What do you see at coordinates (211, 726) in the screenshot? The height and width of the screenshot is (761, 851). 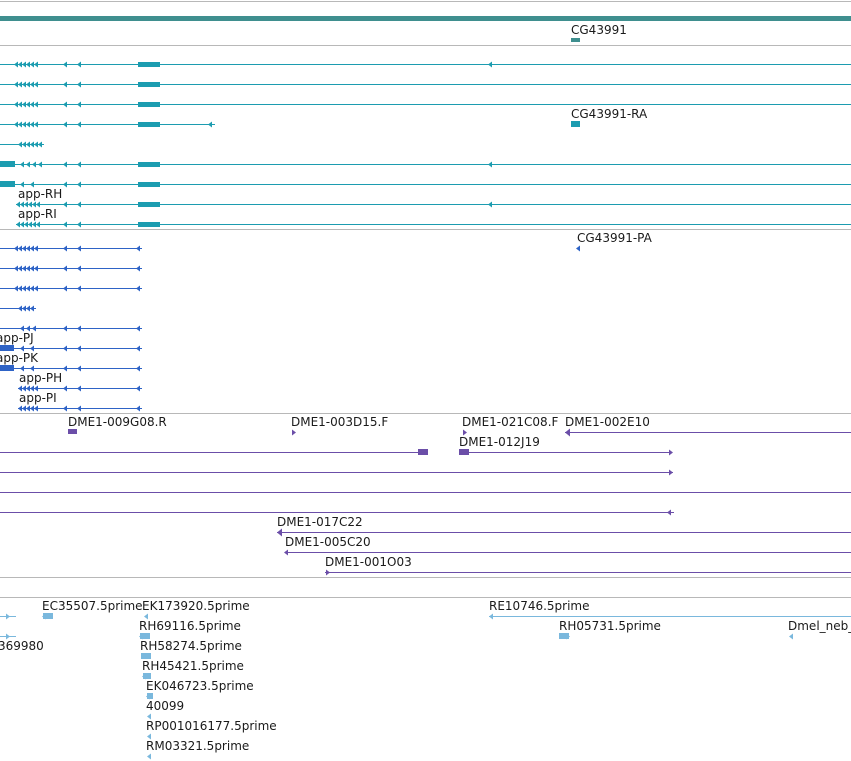 I see `est-label: RP001016177.5prime` at bounding box center [211, 726].